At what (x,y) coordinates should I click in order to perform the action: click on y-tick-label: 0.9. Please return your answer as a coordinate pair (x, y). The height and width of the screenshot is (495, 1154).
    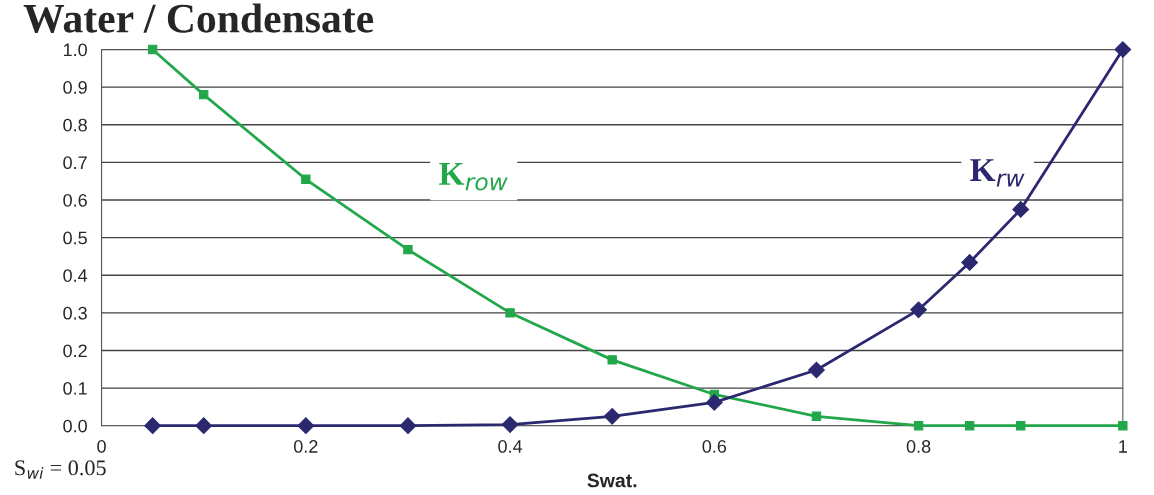
    Looking at the image, I should click on (75, 87).